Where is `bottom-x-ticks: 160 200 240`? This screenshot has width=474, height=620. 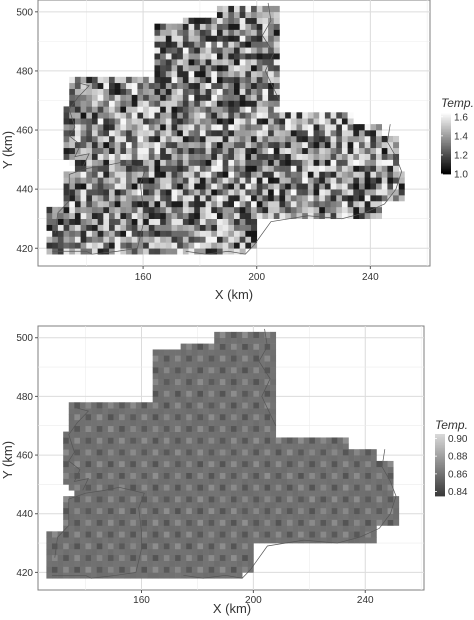
bottom-x-ticks: 160 200 240 is located at coordinates (253, 598).